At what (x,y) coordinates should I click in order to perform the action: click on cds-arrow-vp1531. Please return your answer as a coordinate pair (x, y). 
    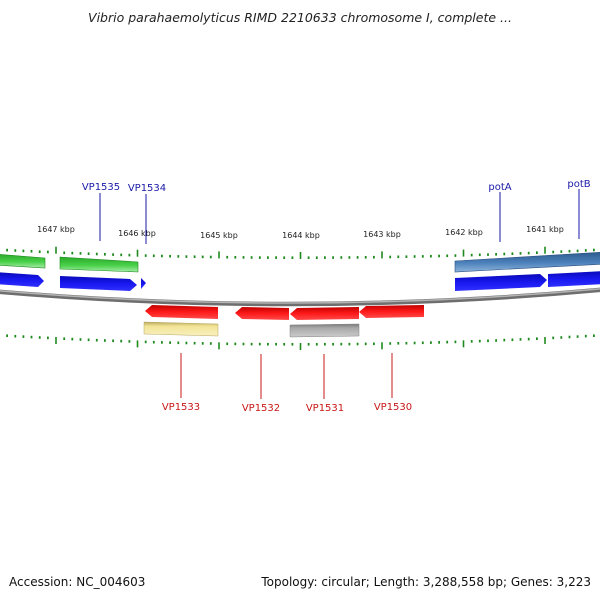
    Looking at the image, I should click on (324, 313).